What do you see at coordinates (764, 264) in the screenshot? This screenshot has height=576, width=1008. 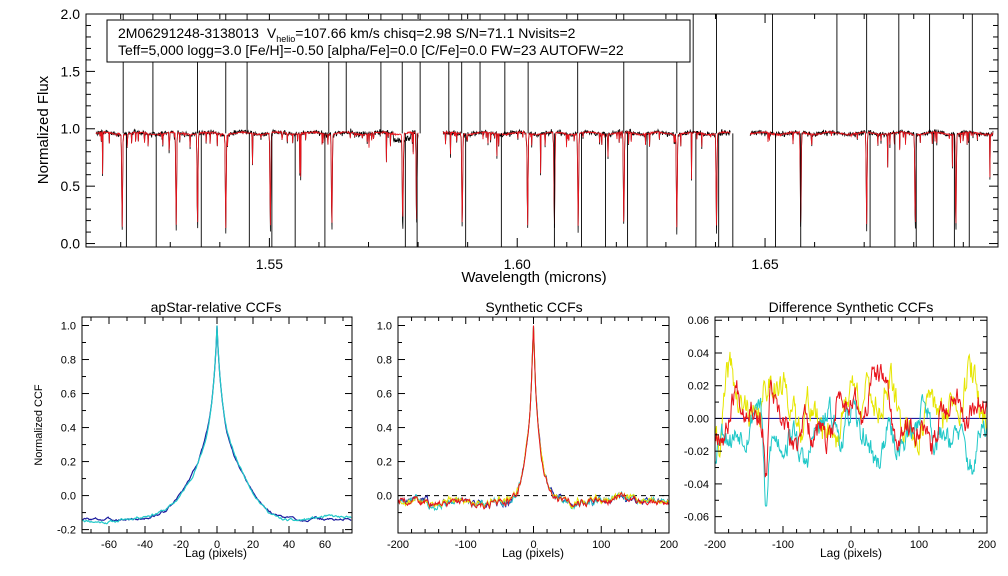 I see `x-tick-label: 1.65` at bounding box center [764, 264].